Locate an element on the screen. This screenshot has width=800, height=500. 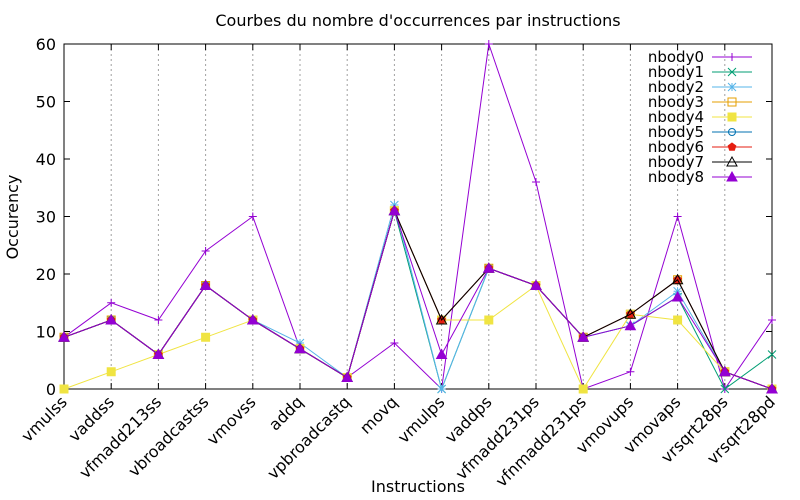
y-tick-label: 20 is located at coordinates (46, 274).